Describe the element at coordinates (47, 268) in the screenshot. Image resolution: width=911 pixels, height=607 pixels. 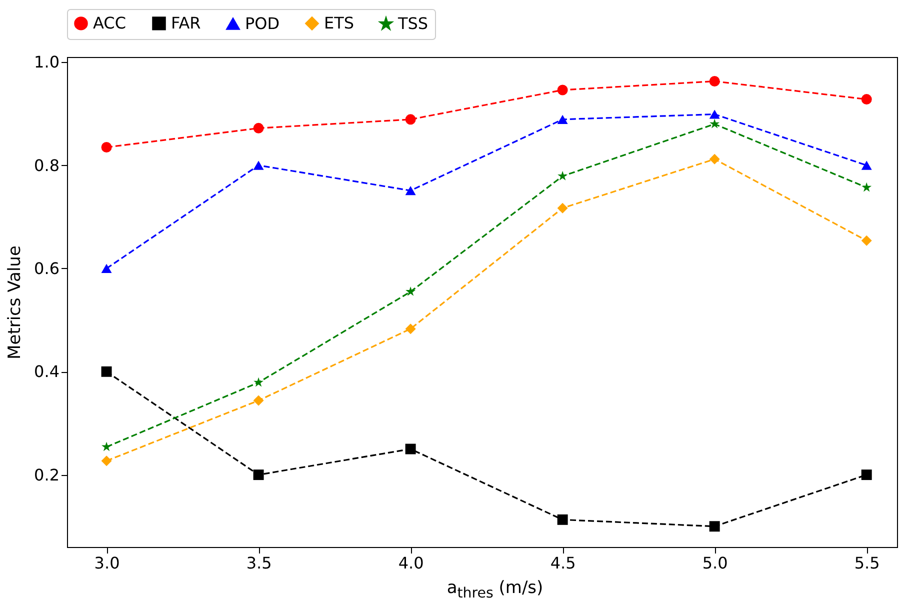
I see `y-tick-label: 0.6` at that location.